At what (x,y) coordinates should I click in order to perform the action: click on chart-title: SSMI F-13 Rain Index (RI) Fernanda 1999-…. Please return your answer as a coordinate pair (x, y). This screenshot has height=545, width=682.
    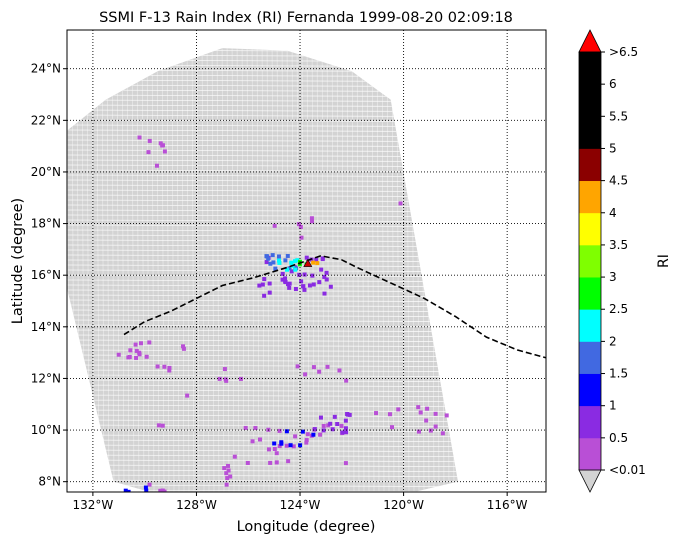
    Looking at the image, I should click on (306, 18).